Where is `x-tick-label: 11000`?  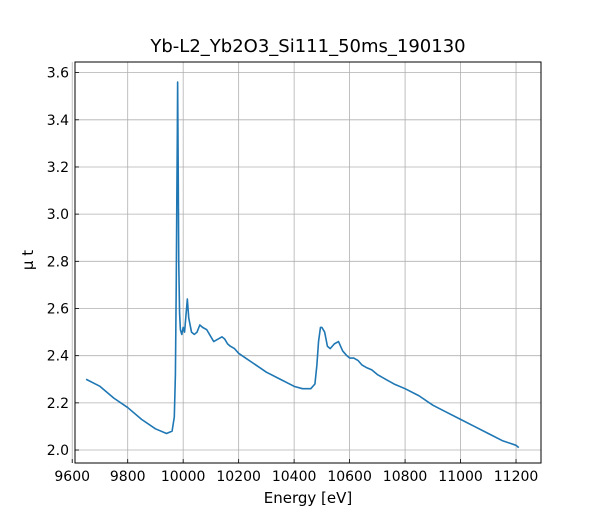
x-tick-label: 11000 is located at coordinates (460, 477).